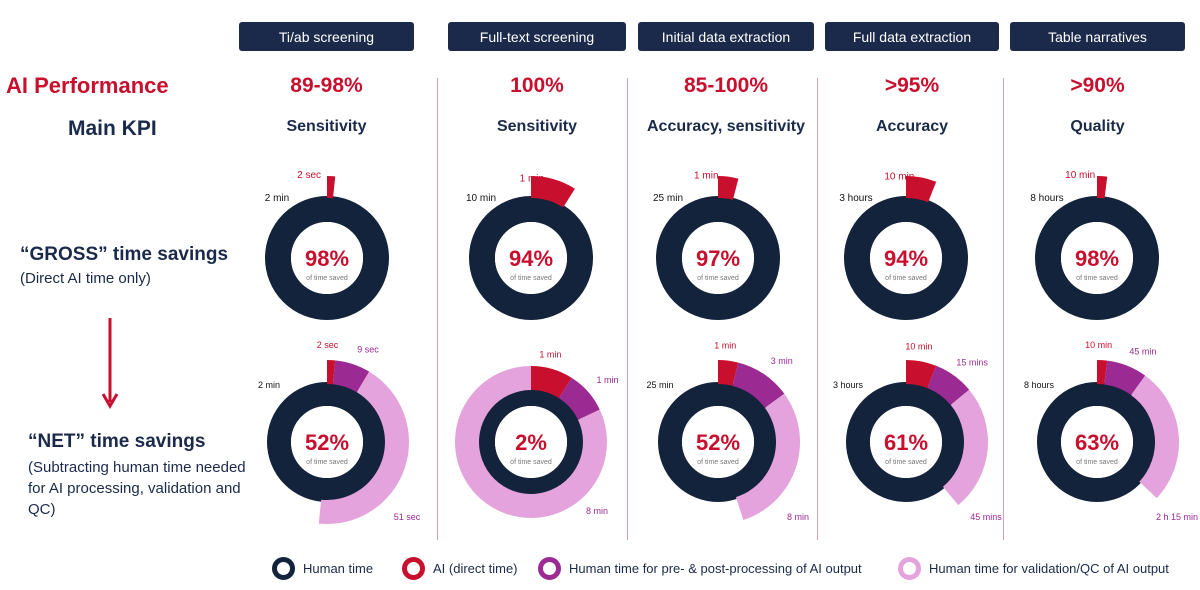 This screenshot has height=590, width=1200. Describe the element at coordinates (368, 350) in the screenshot. I see `pre-post-processing-label: 9 sec` at that location.